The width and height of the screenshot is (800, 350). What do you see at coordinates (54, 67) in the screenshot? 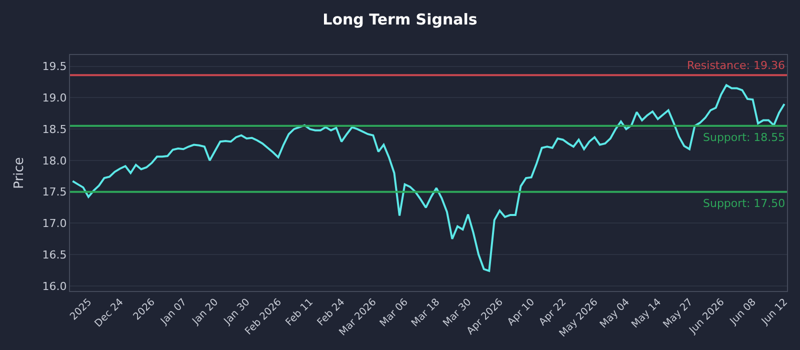
I see `y-tick-label: 19.5` at bounding box center [54, 67].